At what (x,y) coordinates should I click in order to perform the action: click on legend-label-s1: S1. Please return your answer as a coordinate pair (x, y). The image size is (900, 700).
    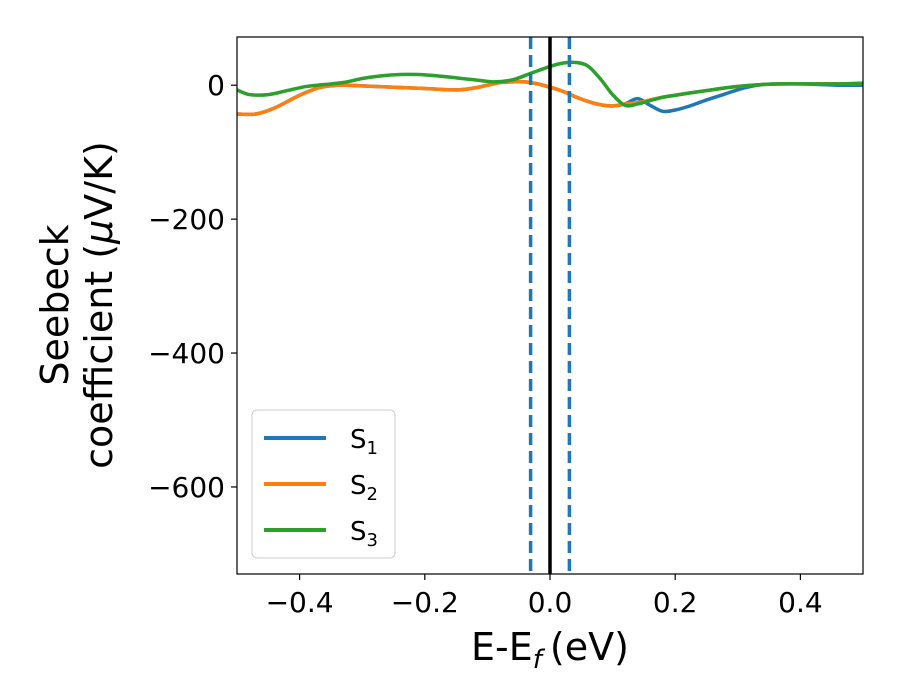
    Looking at the image, I should click on (364, 442).